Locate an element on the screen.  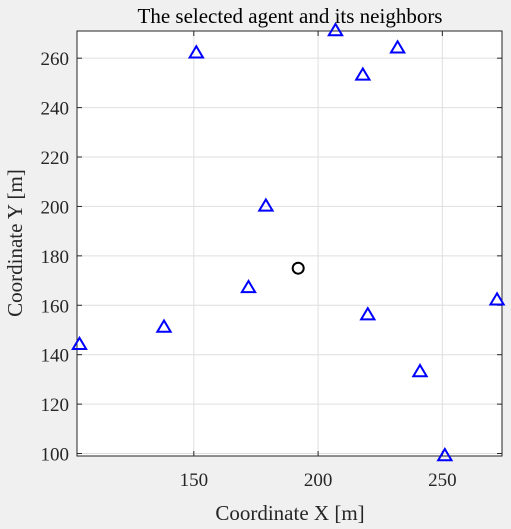
y-tick-label: 220 is located at coordinates (55, 158).